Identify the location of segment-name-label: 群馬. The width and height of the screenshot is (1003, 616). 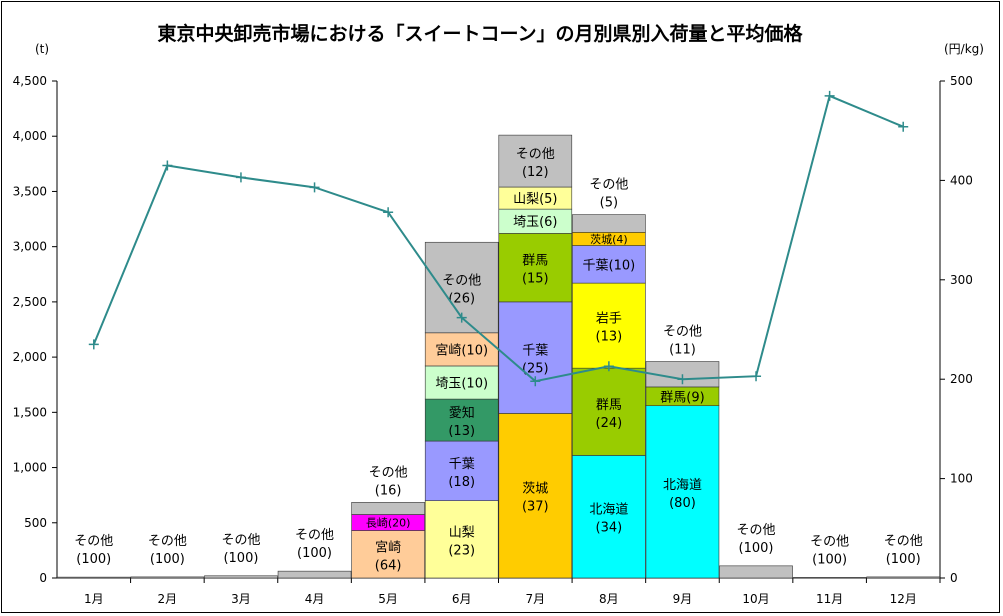
(609, 405).